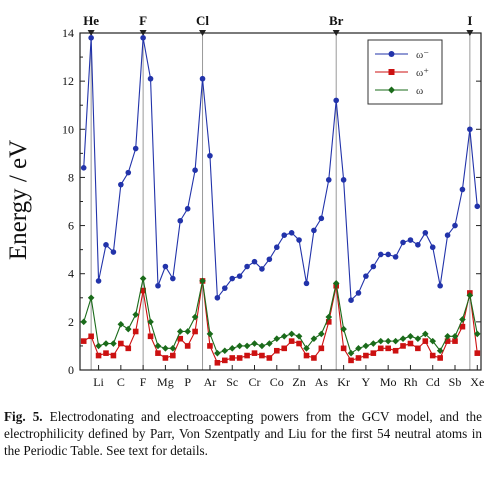 The width and height of the screenshot is (486, 486). What do you see at coordinates (366, 382) in the screenshot?
I see `x-tick-label-y: Y` at bounding box center [366, 382].